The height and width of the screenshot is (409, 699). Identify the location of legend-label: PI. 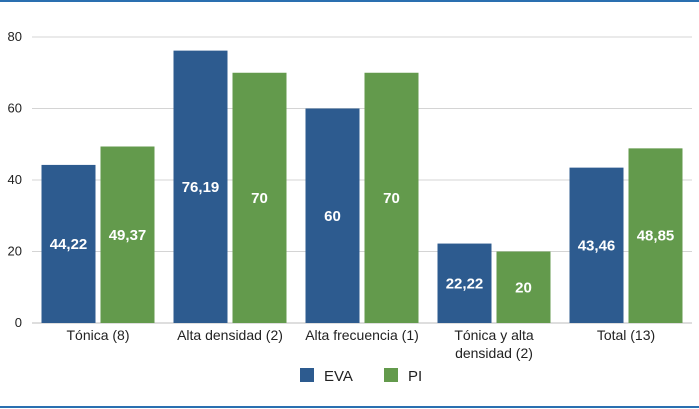
(415, 376).